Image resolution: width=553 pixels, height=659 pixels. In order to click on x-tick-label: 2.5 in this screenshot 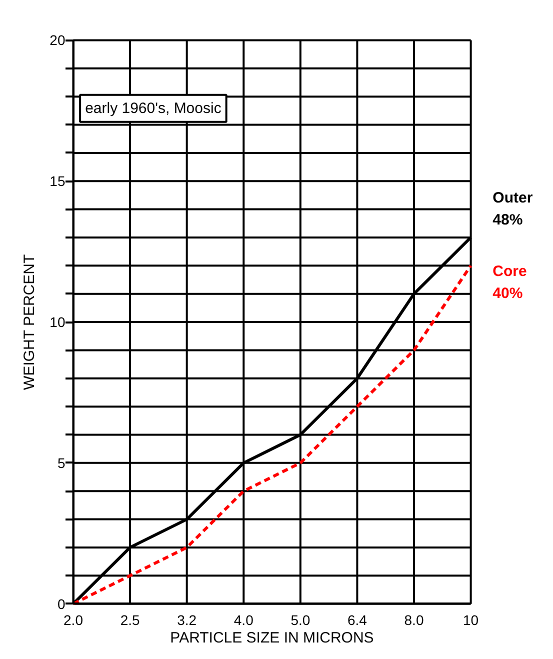, I will do `click(130, 620)`.